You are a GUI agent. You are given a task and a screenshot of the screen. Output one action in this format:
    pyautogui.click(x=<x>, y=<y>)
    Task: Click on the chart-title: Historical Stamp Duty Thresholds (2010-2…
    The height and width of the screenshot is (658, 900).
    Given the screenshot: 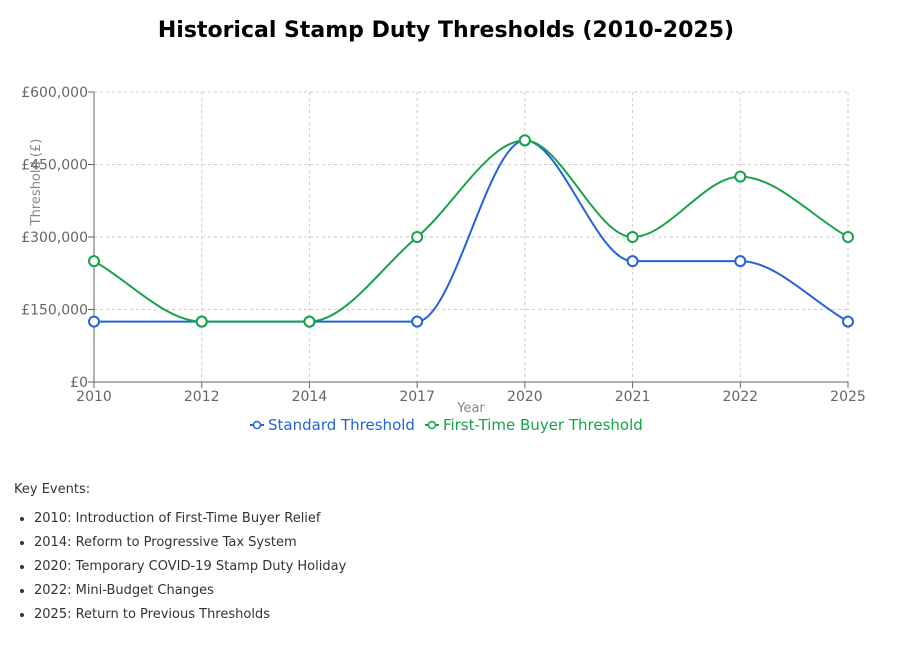 What is the action you would take?
    pyautogui.click(x=446, y=30)
    